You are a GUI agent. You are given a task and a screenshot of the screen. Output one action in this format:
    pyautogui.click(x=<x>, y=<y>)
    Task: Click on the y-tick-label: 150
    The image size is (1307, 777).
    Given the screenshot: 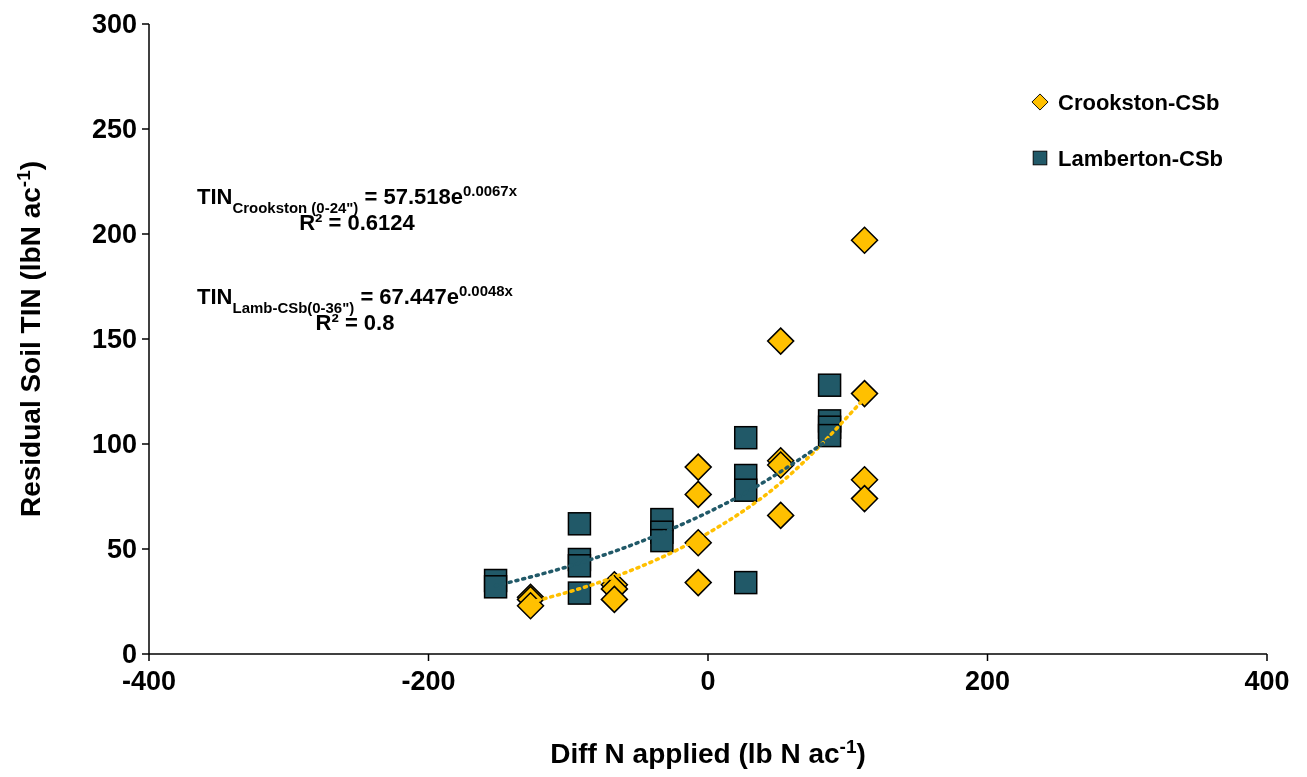 What is the action you would take?
    pyautogui.click(x=114, y=339)
    